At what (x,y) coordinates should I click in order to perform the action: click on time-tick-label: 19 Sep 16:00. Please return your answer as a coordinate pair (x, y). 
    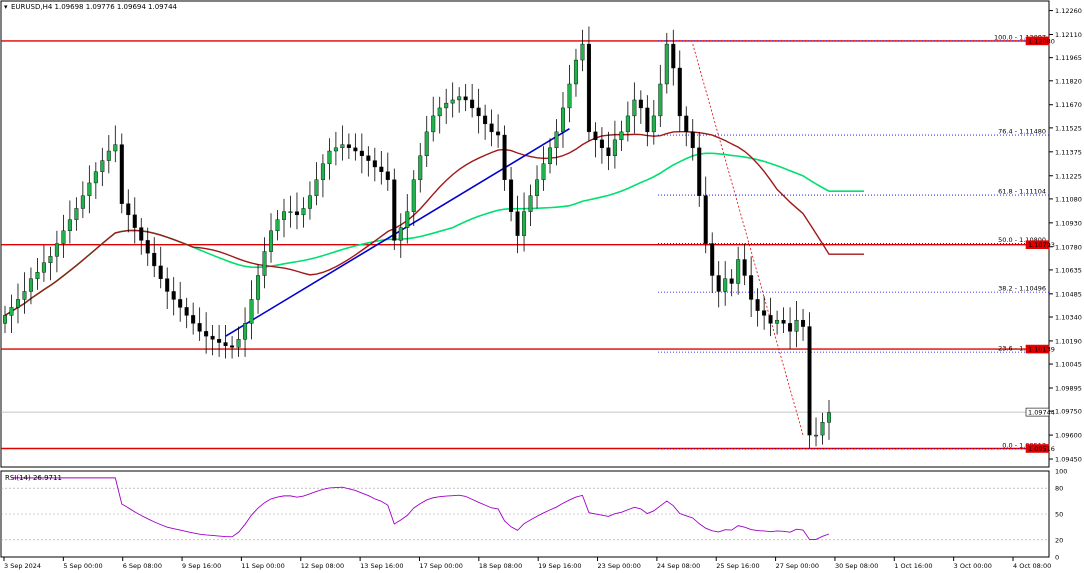
    Looking at the image, I should click on (559, 566).